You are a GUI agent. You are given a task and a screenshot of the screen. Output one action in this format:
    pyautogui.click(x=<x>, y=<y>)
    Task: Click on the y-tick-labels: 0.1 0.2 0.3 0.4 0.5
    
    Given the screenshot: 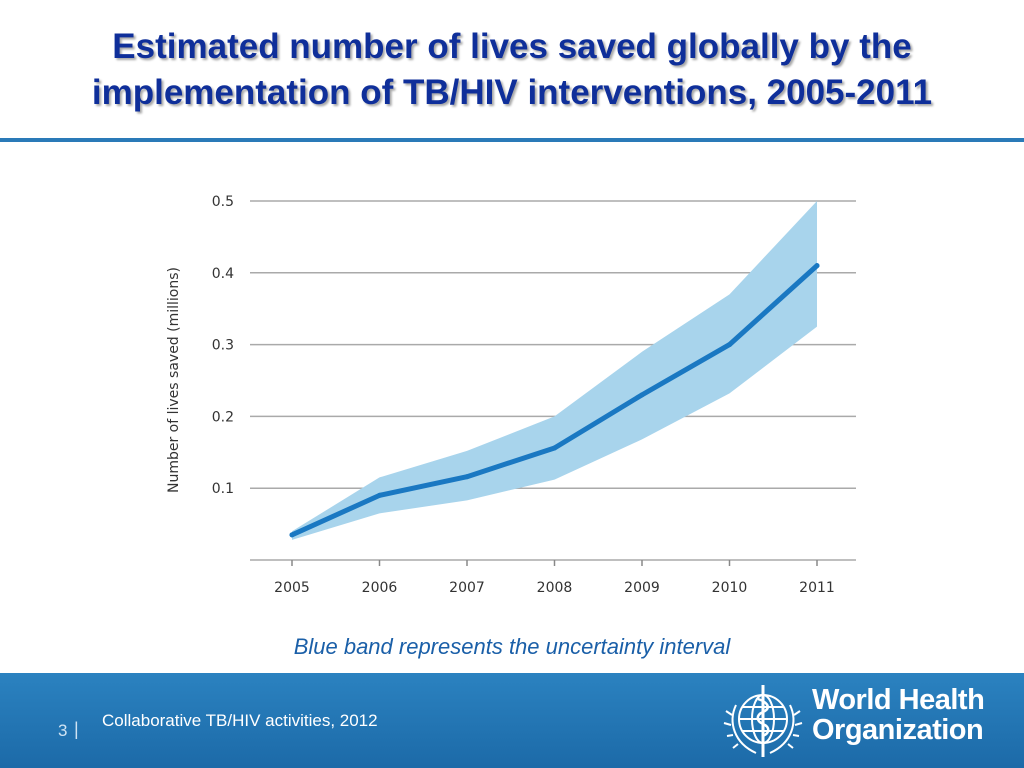 What is the action you would take?
    pyautogui.click(x=223, y=345)
    